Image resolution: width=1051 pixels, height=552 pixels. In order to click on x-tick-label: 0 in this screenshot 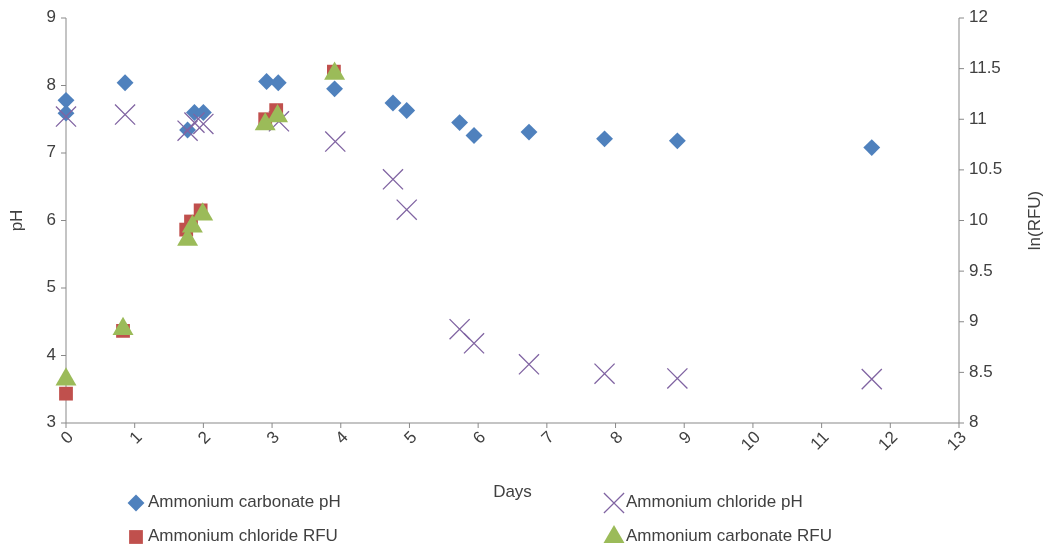, I will do `click(66, 437)`.